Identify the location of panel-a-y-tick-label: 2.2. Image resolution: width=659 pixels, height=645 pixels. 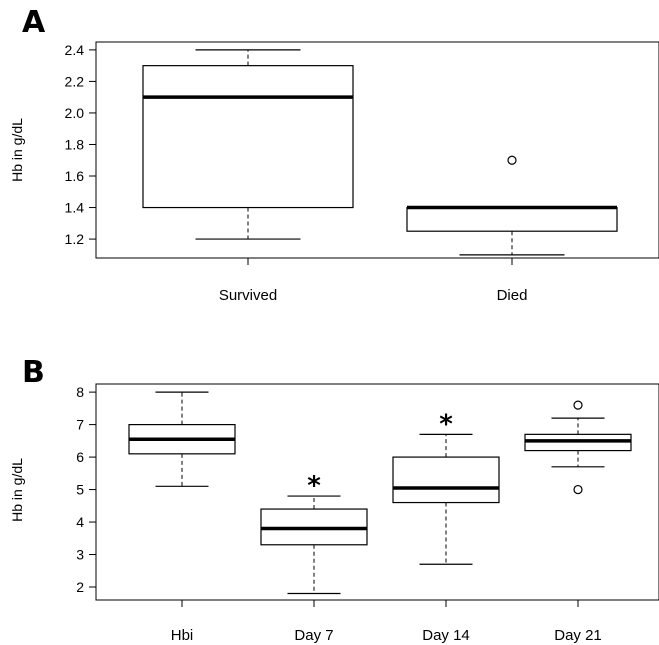
(75, 81).